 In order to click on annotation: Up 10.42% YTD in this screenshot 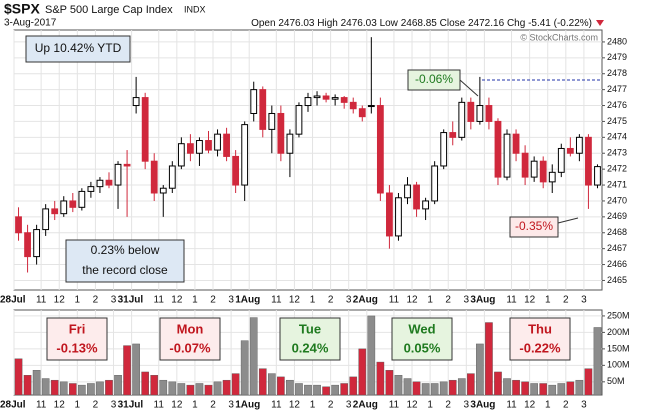, I will do `click(78, 48)`.